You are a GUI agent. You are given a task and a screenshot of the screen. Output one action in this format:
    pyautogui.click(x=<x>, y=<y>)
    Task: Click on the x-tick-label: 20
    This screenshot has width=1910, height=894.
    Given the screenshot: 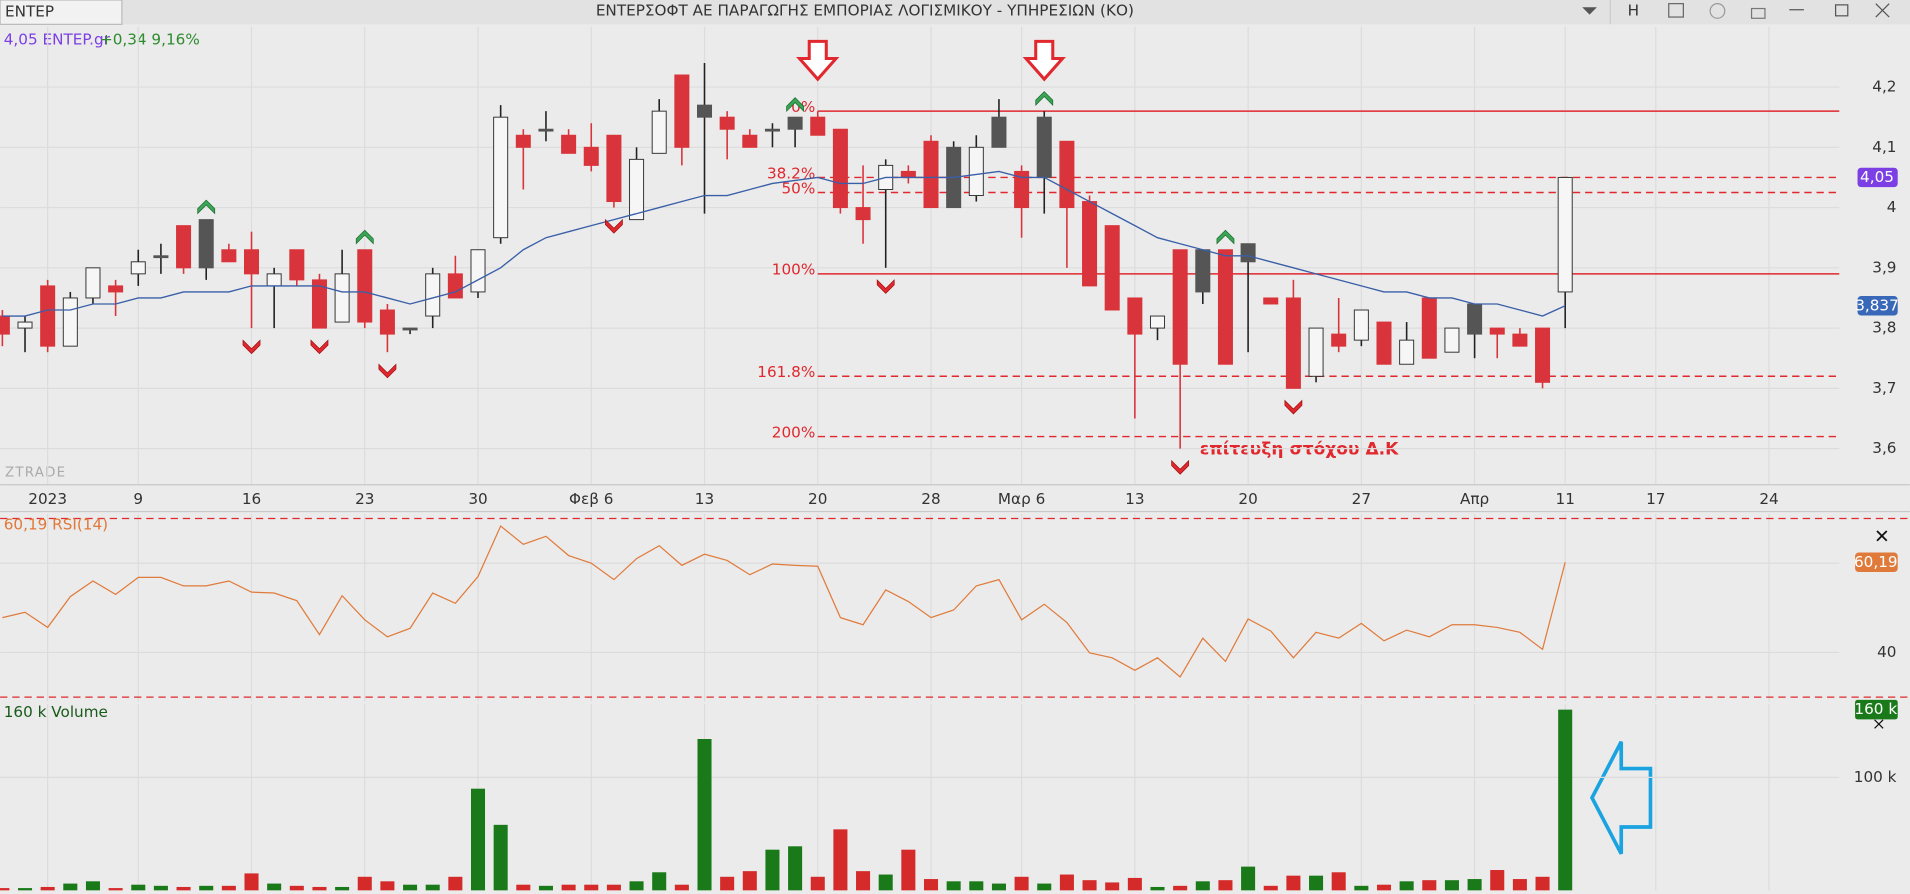 What is the action you would take?
    pyautogui.click(x=1247, y=499)
    